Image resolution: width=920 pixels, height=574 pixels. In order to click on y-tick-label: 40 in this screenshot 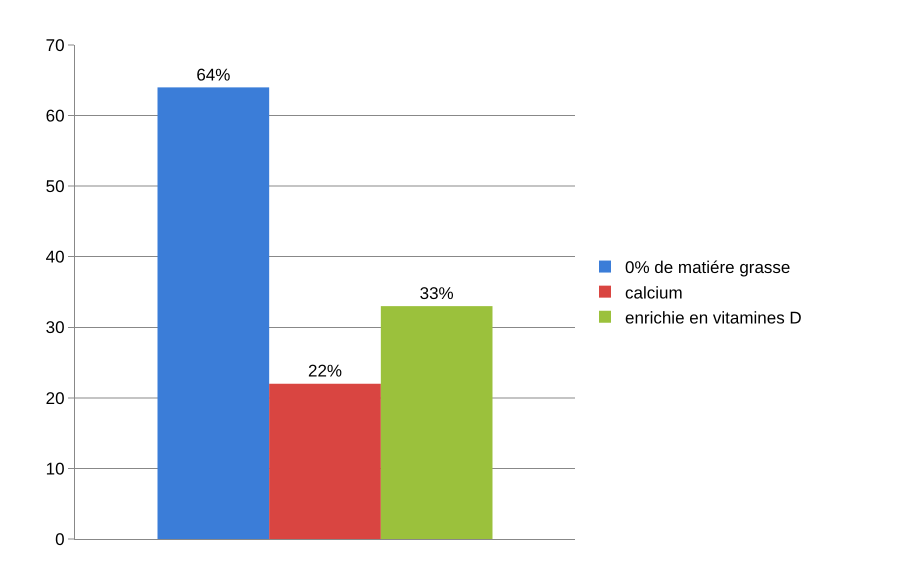, I will do `click(55, 257)`.